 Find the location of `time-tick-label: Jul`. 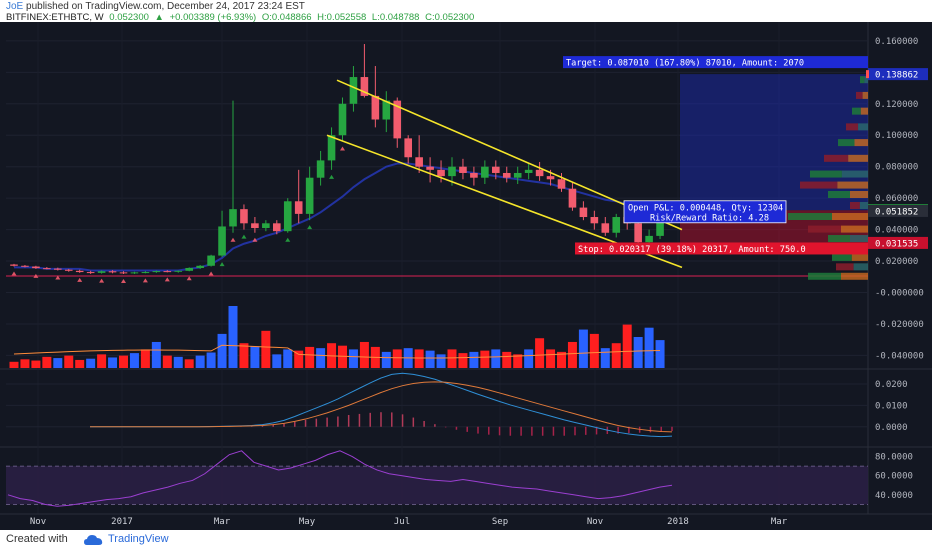

time-tick-label: Jul is located at coordinates (402, 522).